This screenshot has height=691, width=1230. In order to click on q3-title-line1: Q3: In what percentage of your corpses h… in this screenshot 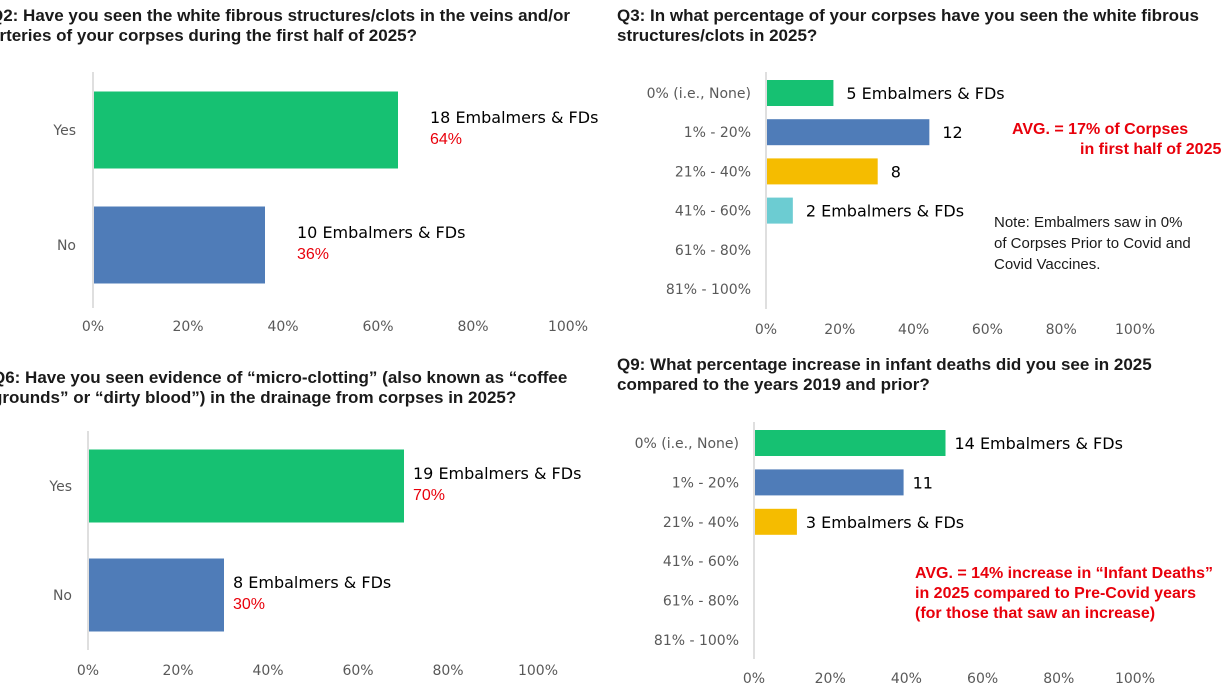, I will do `click(908, 15)`.